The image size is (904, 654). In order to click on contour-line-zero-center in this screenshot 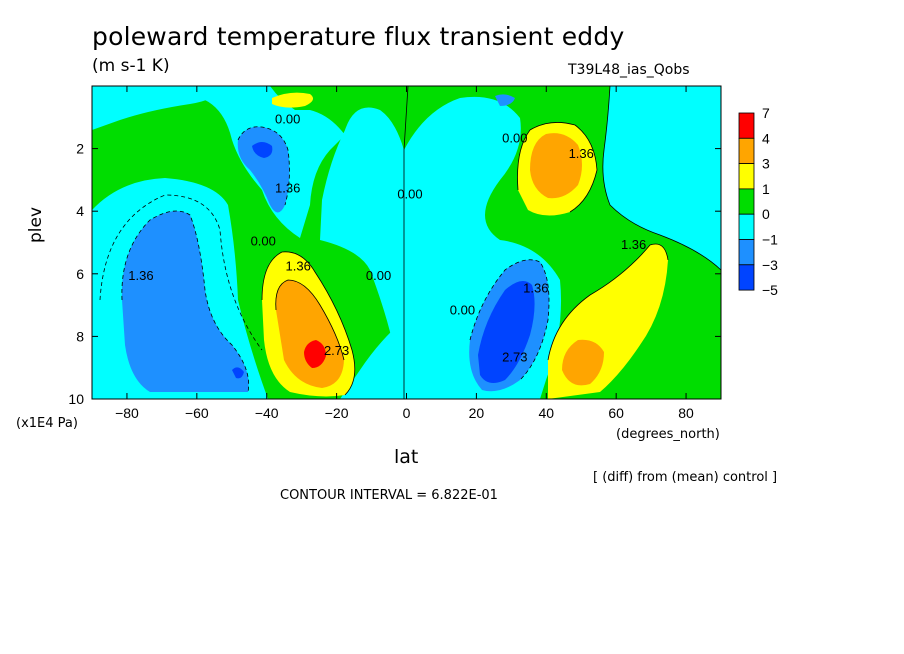, I will do `click(406, 242)`.